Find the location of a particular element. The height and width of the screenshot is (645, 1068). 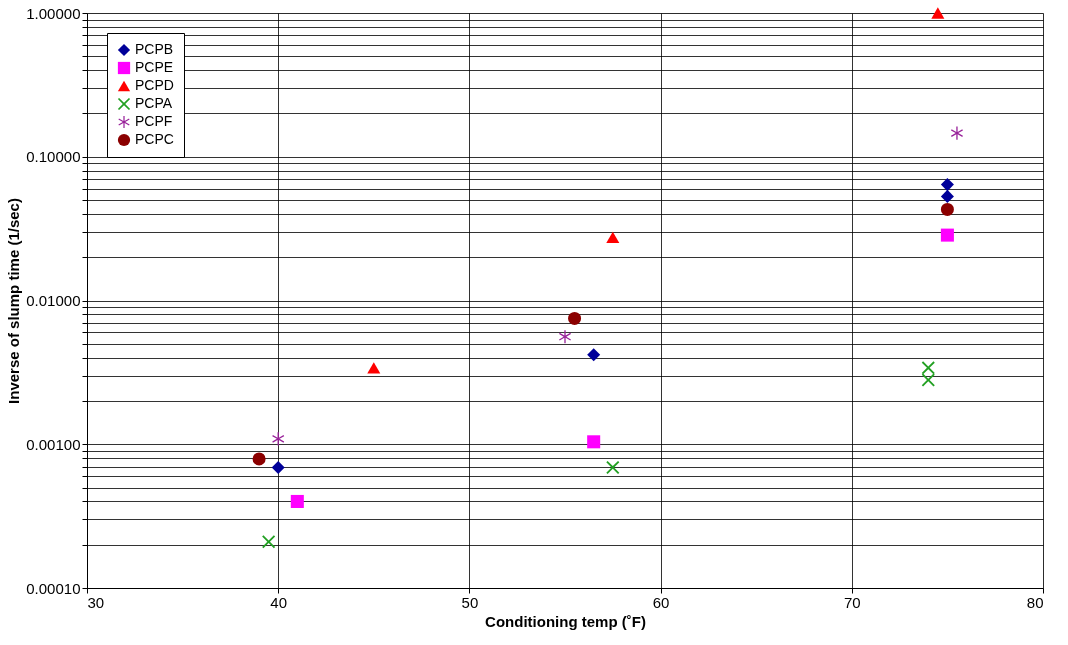

x-tick-label: 80 is located at coordinates (1035, 602).